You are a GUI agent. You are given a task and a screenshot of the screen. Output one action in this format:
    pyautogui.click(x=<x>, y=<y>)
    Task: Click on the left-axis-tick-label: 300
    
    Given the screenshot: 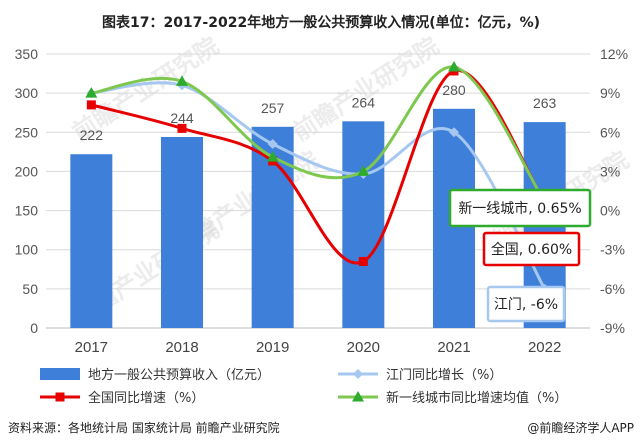 What is the action you would take?
    pyautogui.click(x=27, y=93)
    